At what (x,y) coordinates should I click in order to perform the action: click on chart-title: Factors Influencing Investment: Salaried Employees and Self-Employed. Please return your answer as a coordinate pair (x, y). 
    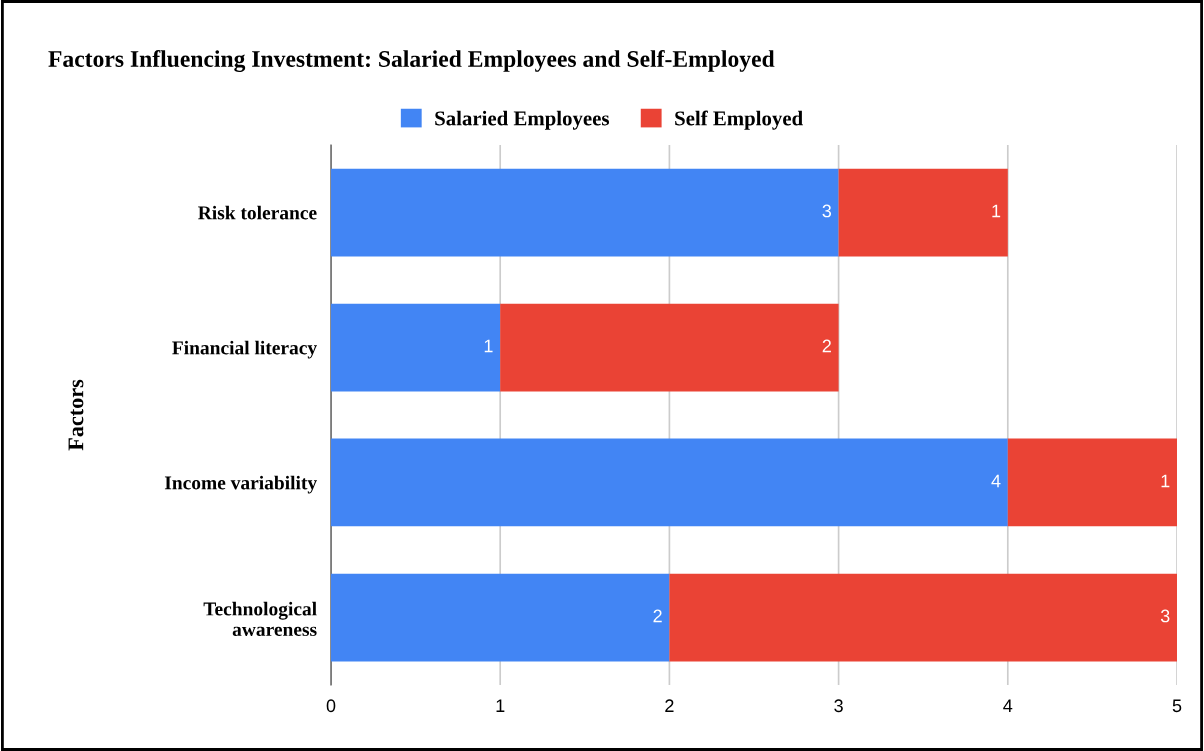
    Looking at the image, I should click on (411, 61).